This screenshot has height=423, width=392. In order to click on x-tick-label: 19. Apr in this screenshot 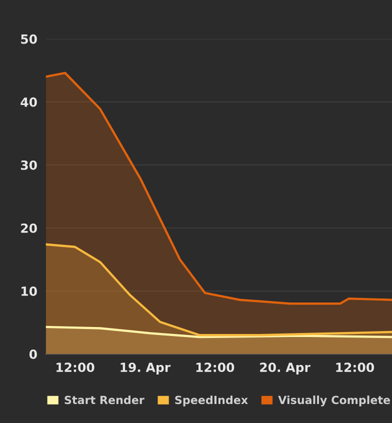, I will do `click(145, 368)`.